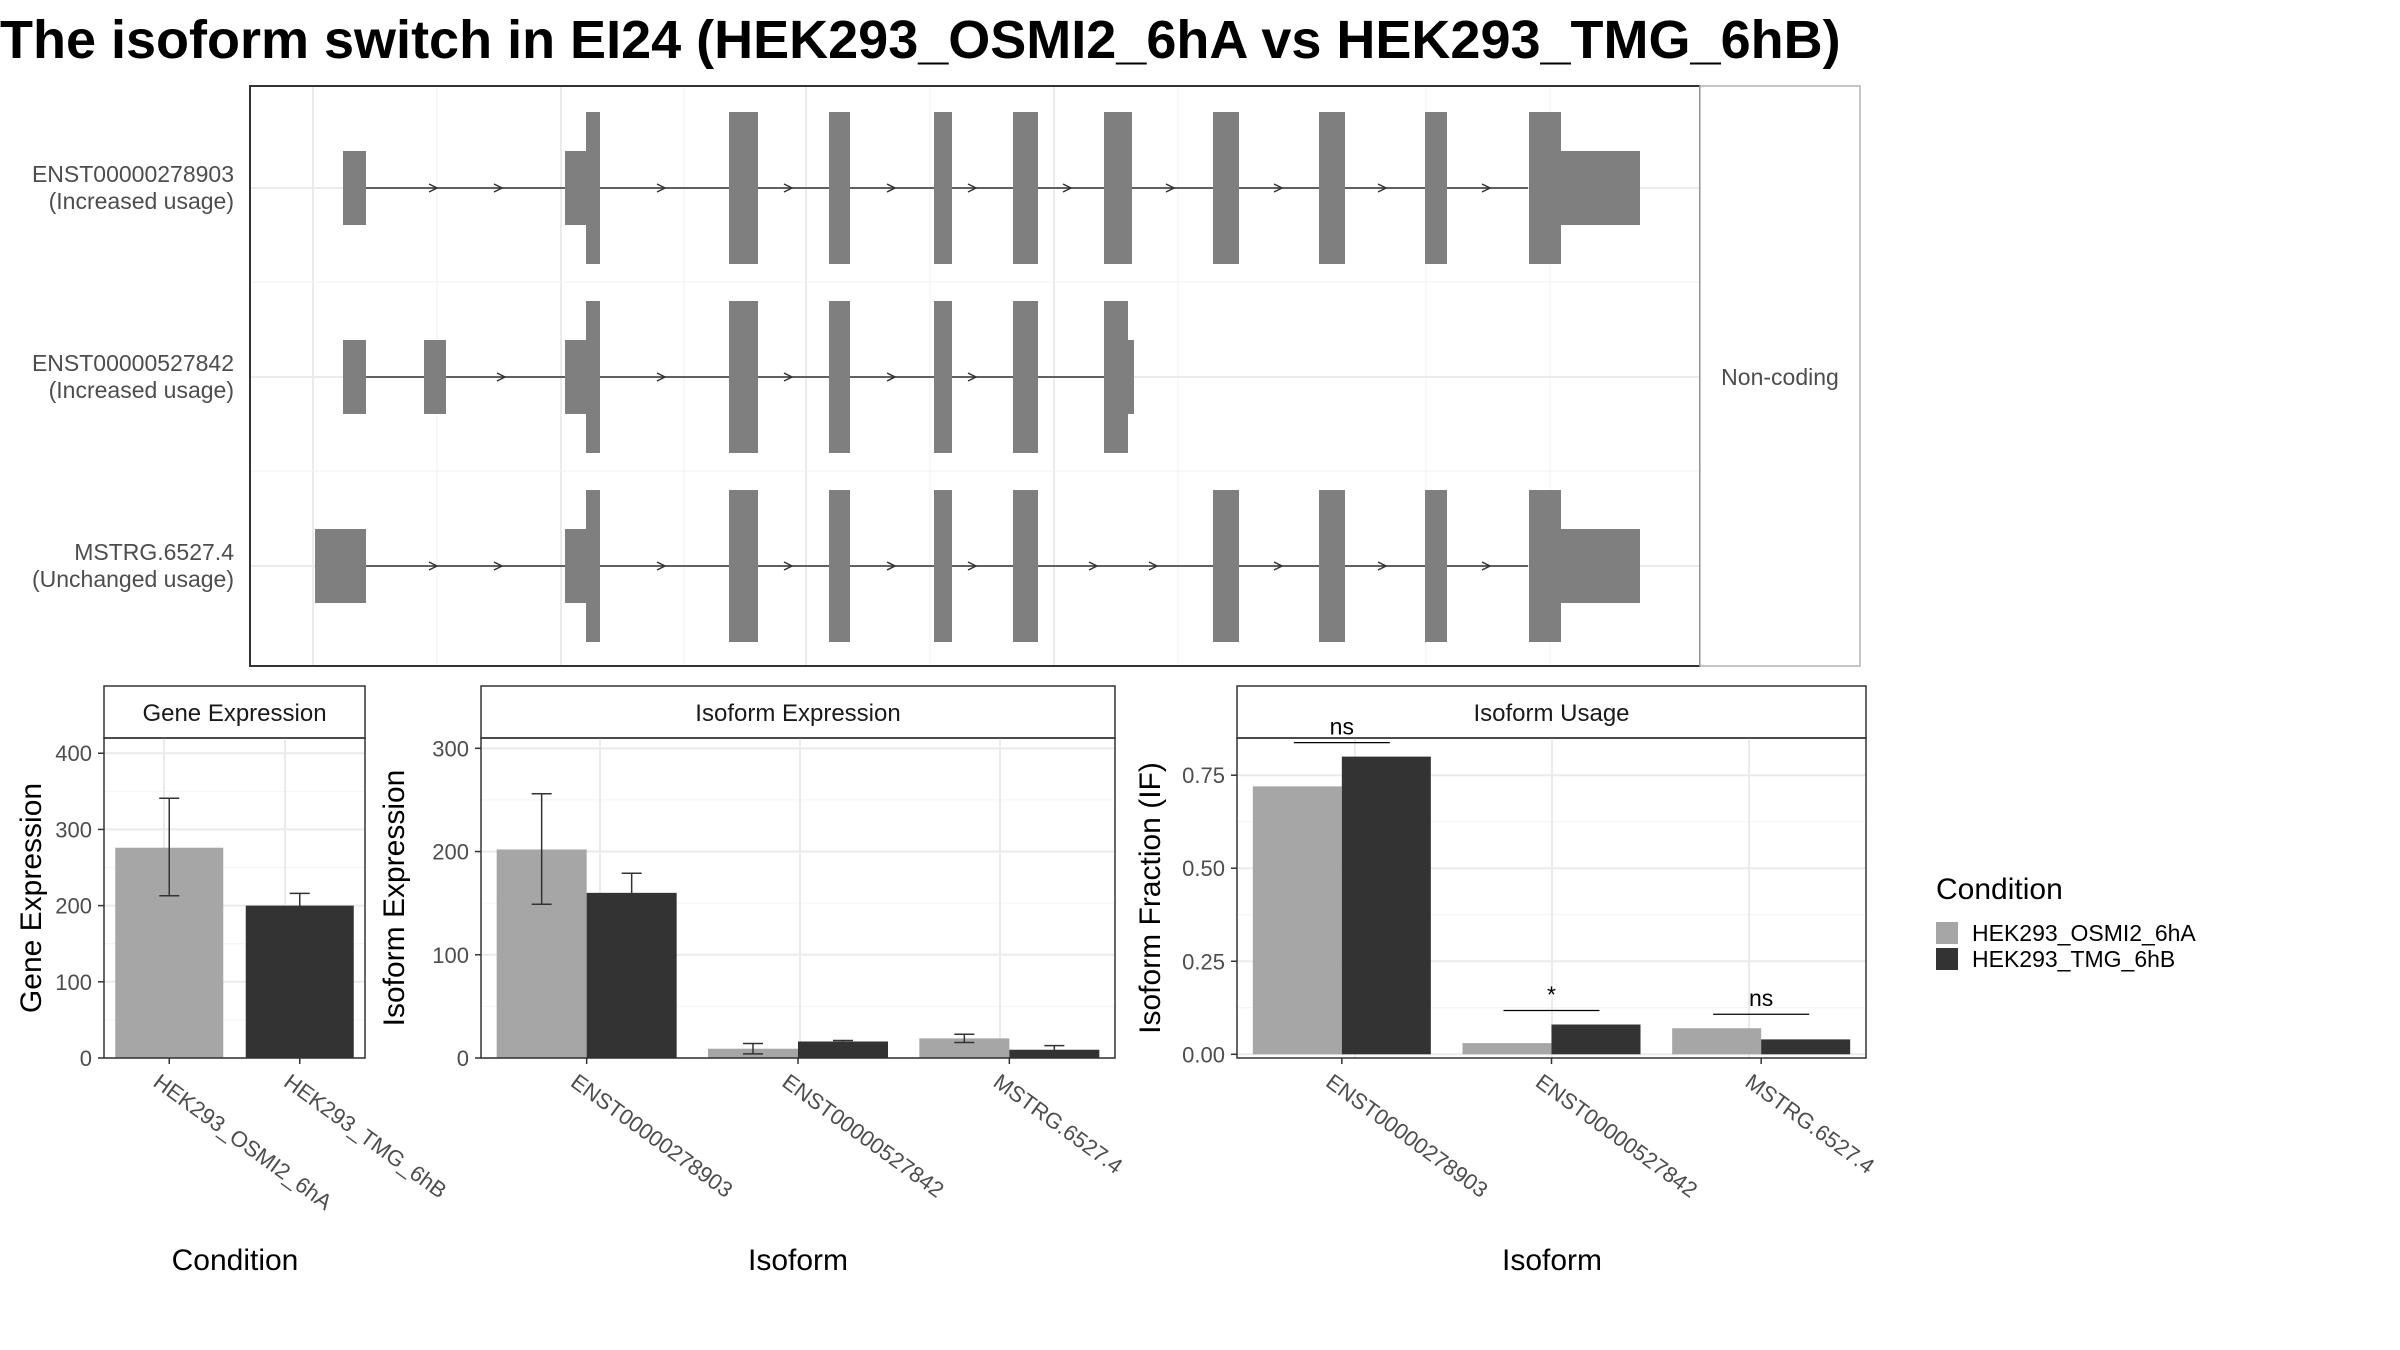 Image resolution: width=2400 pixels, height=1350 pixels. I want to click on bar-osmi2, so click(1507, 1049).